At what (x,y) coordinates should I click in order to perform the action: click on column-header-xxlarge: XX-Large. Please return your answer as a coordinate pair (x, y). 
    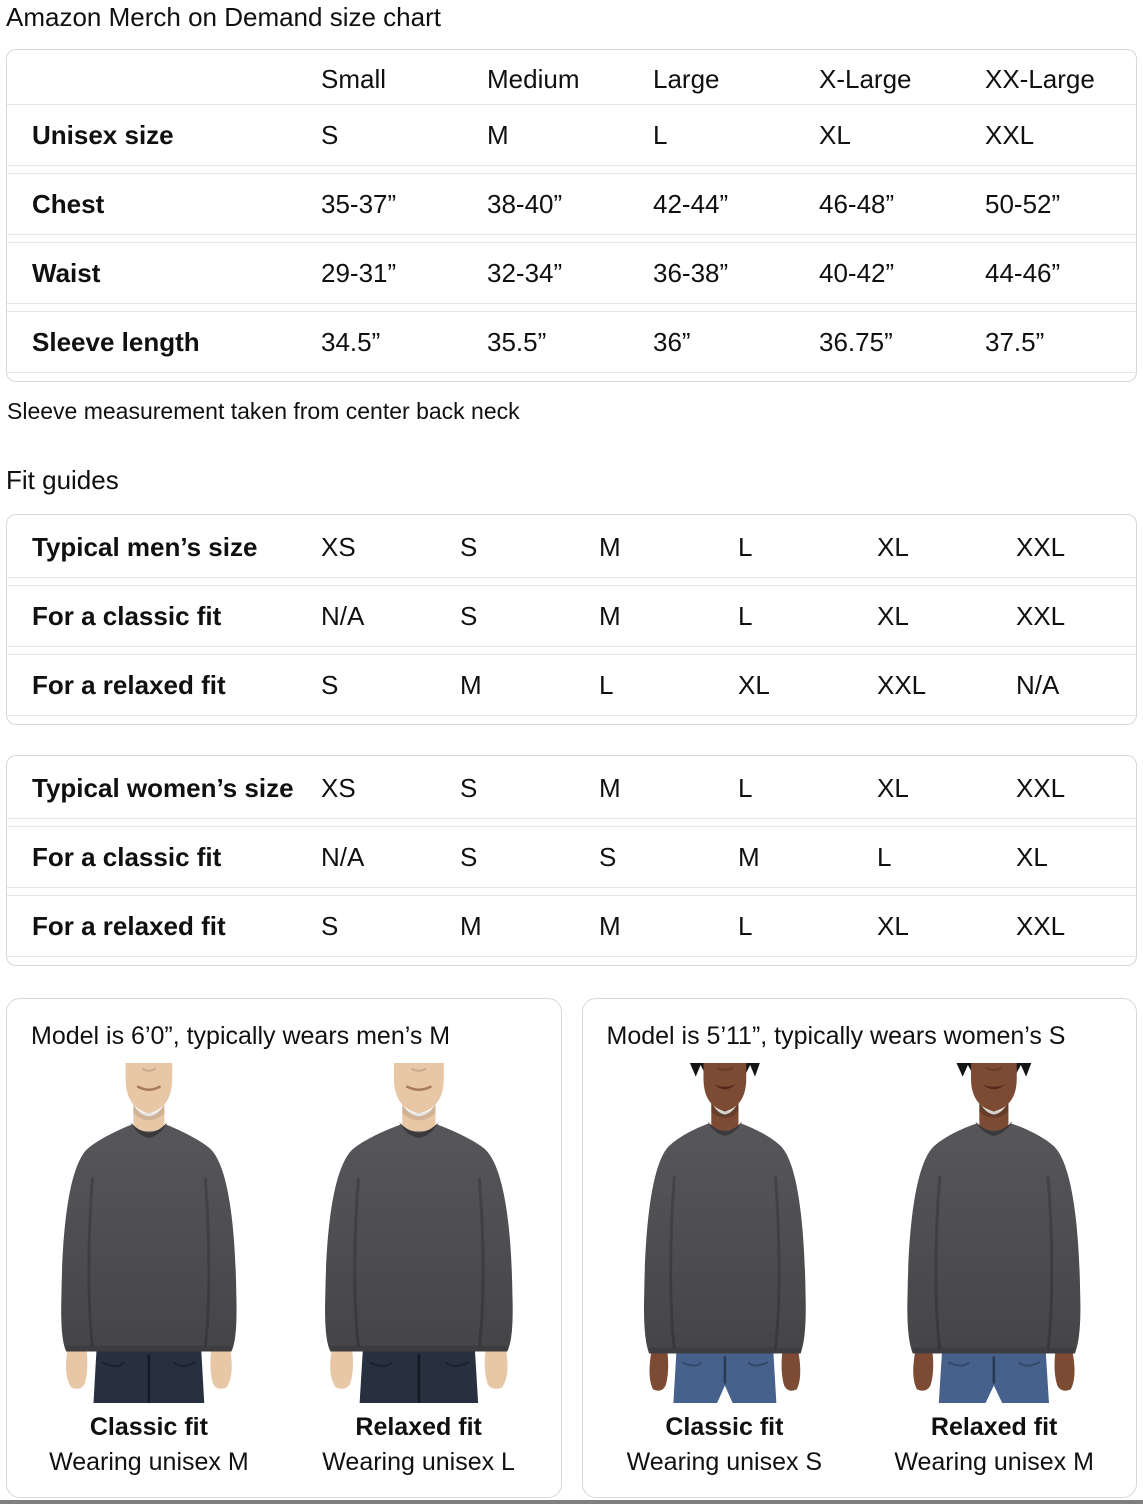
    Looking at the image, I should click on (1040, 79).